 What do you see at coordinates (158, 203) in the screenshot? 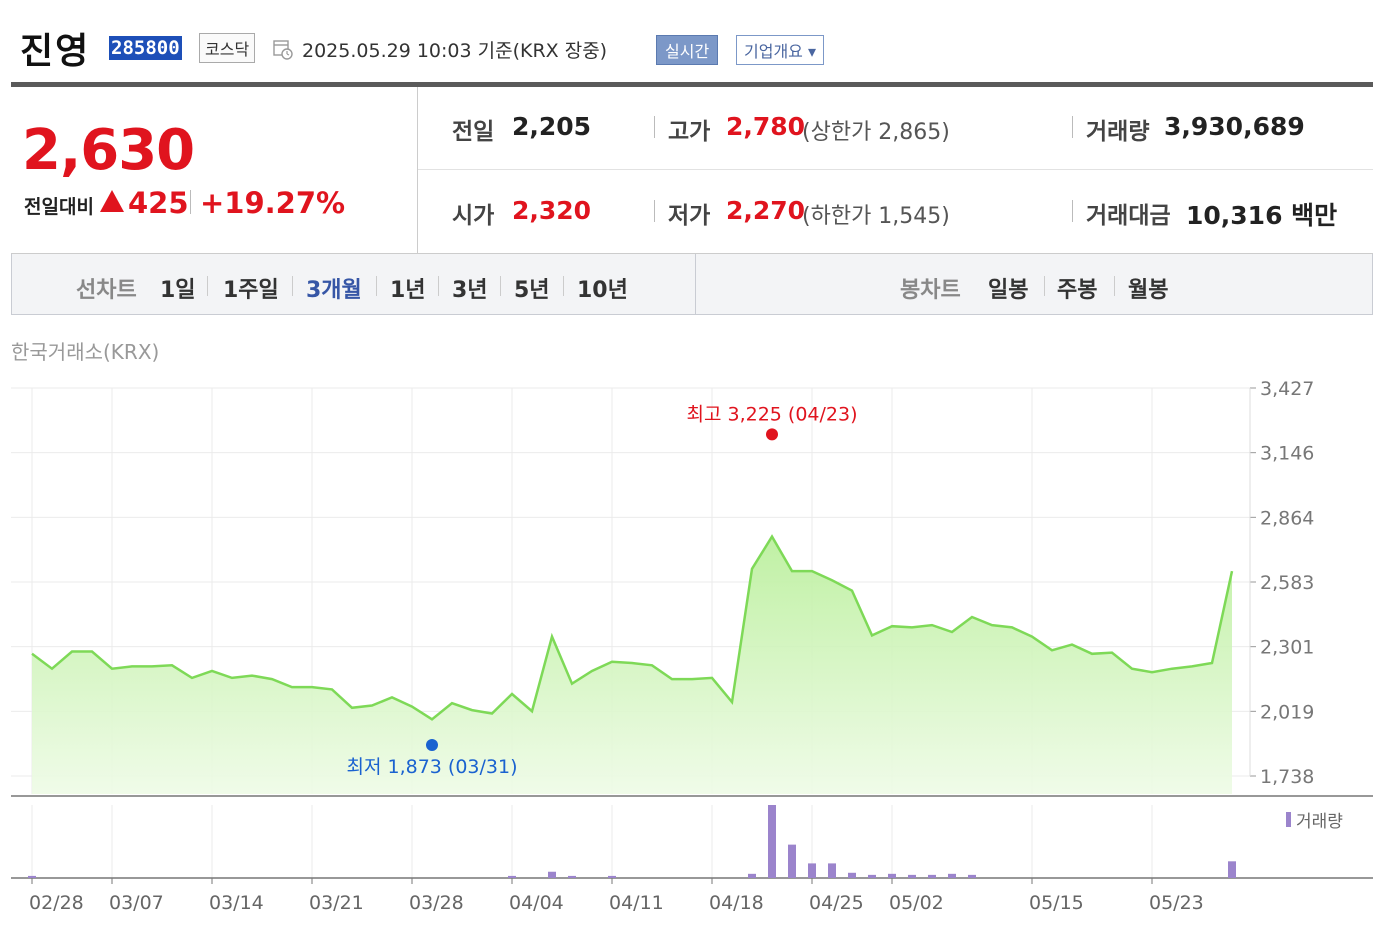
I see `change-amount: 425` at bounding box center [158, 203].